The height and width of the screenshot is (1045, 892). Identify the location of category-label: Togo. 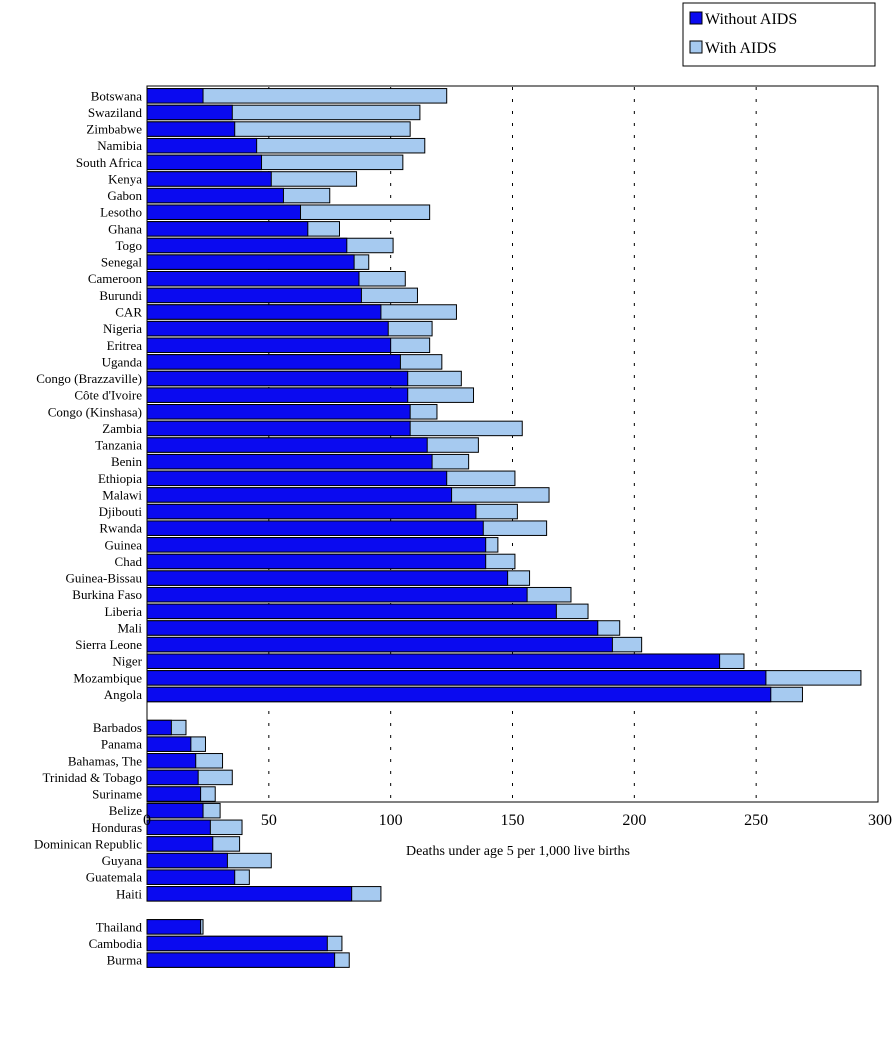
(128, 245).